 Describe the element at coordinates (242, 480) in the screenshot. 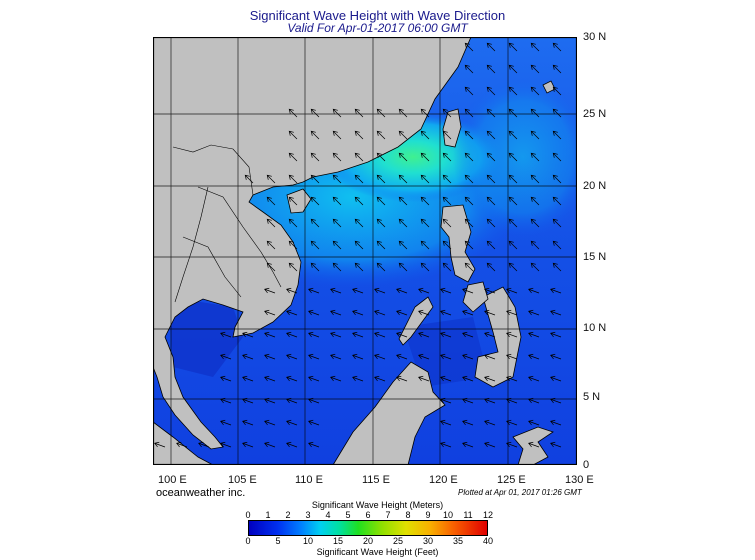

I see `lon-label-105e: 105 E` at that location.